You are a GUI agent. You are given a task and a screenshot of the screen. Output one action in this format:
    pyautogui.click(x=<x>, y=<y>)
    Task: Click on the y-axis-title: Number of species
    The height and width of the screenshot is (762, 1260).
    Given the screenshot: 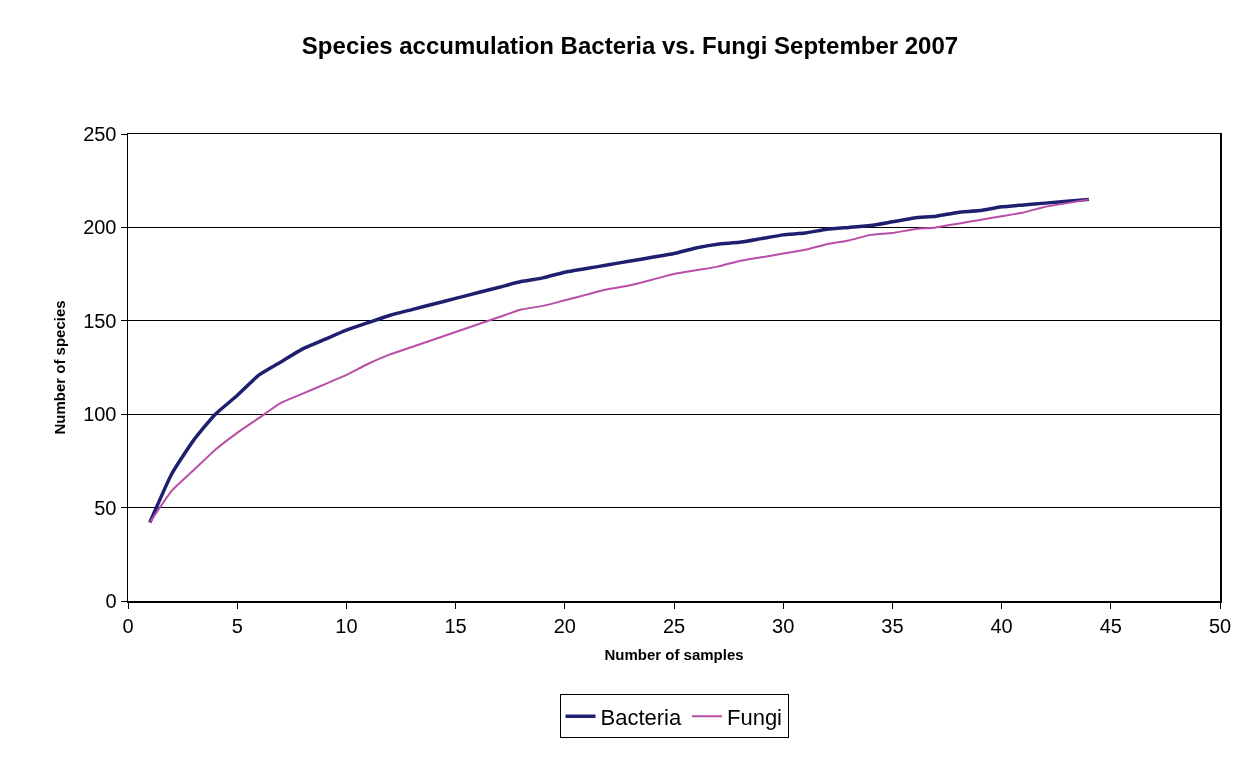 What is the action you would take?
    pyautogui.click(x=59, y=367)
    